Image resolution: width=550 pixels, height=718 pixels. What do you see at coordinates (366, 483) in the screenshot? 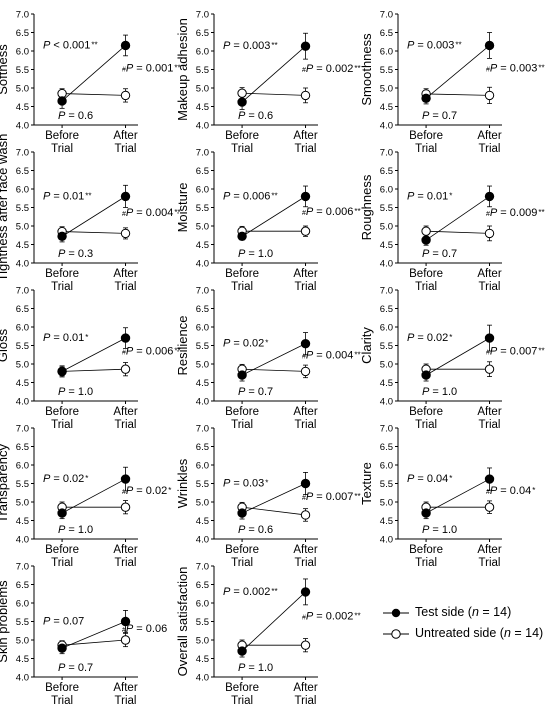
I see `y-axis-label: Texture` at bounding box center [366, 483].